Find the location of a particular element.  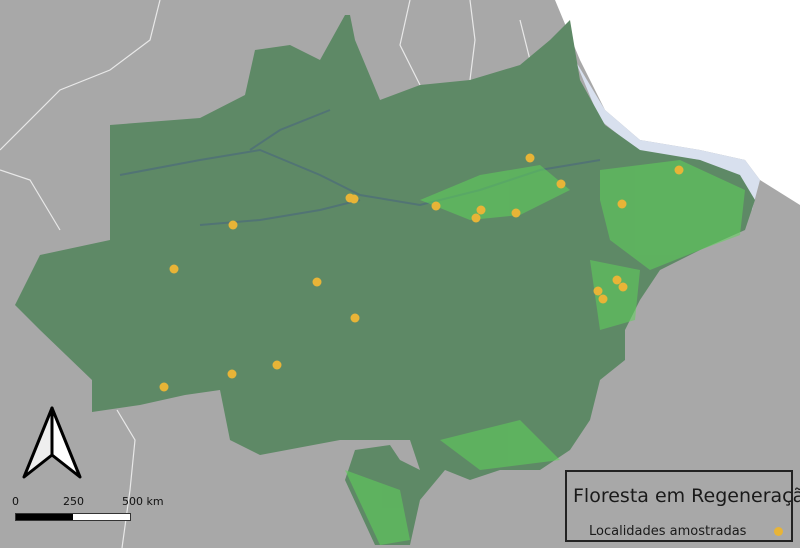

legend-item-label: Localidades amostradas is located at coordinates (668, 531).